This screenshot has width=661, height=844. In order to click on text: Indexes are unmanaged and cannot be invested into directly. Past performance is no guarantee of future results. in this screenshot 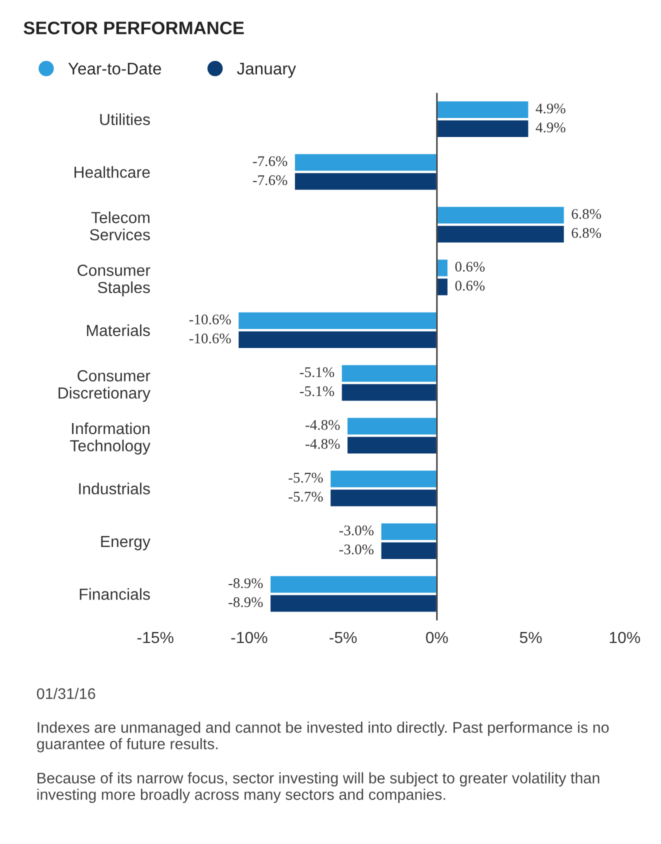, I will do `click(322, 737)`.